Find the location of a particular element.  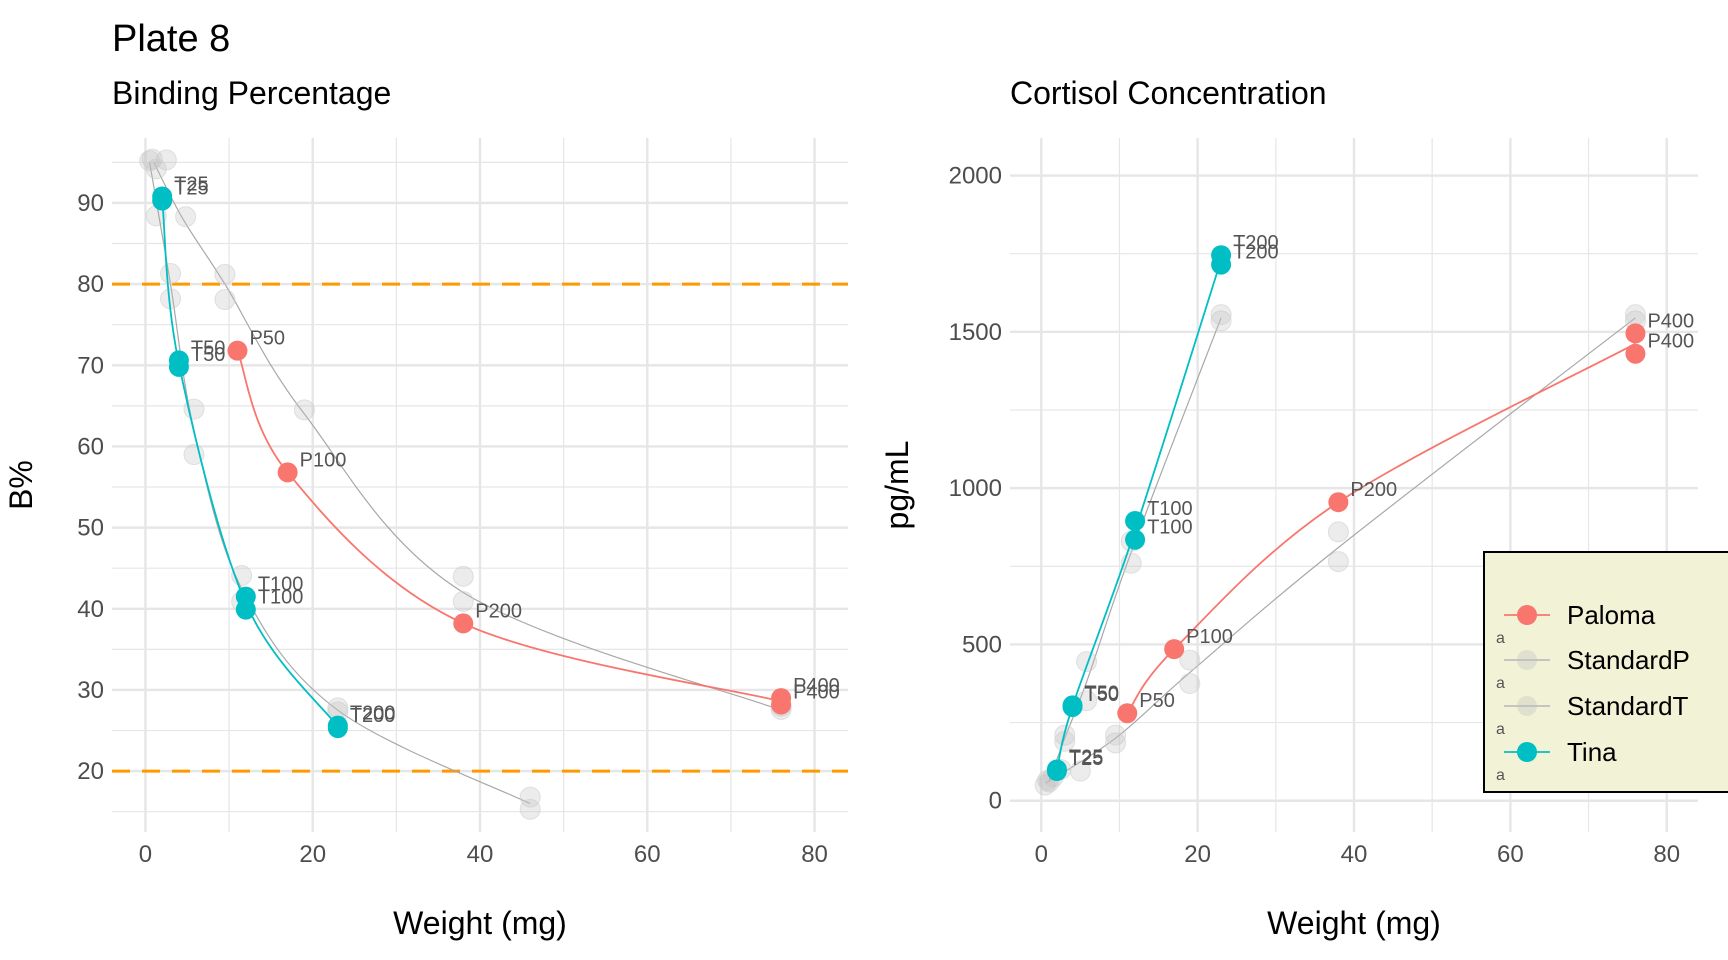

legend: Paloma a StandardP a StandardT a Tina a is located at coordinates (1605, 672).